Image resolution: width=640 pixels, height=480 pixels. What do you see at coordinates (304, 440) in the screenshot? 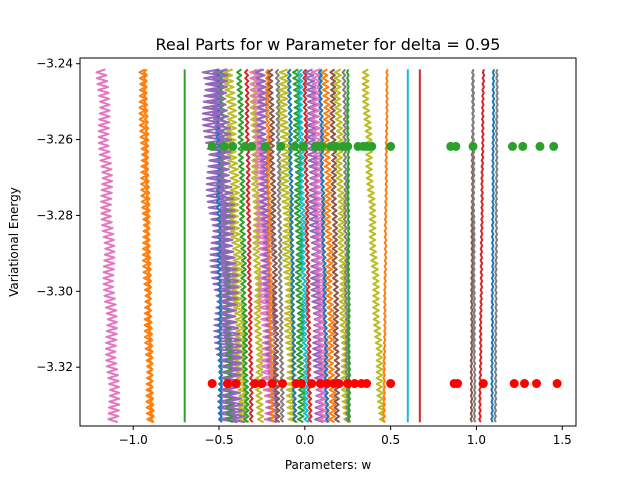
I see `x-tick-label: 0.0` at bounding box center [304, 440].